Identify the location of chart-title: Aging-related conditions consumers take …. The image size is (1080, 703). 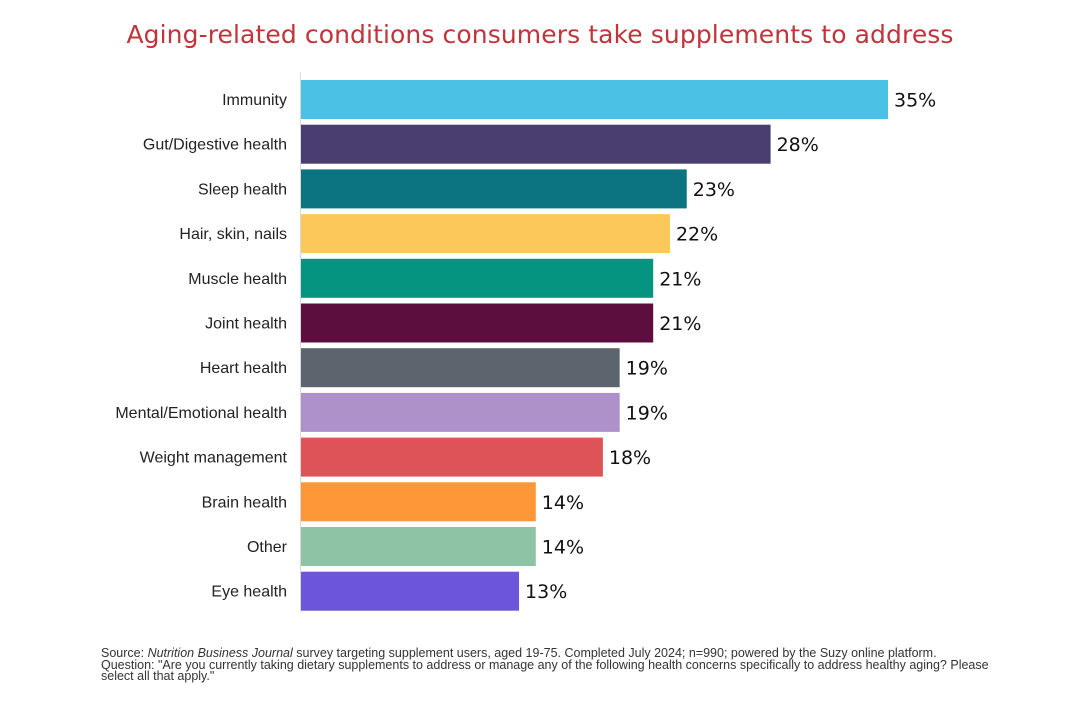
(540, 34).